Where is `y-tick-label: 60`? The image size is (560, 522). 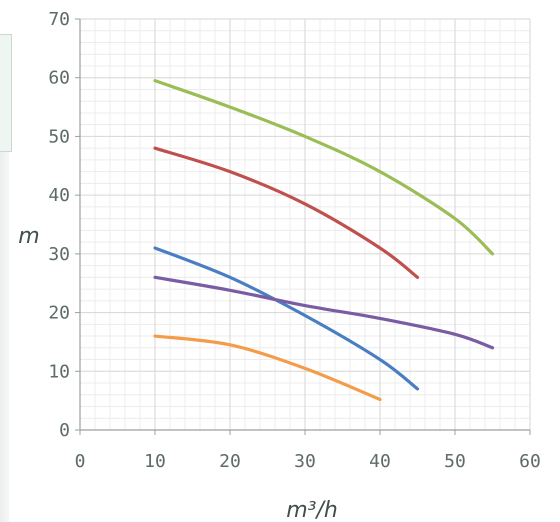
y-tick-label: 60 is located at coordinates (59, 78).